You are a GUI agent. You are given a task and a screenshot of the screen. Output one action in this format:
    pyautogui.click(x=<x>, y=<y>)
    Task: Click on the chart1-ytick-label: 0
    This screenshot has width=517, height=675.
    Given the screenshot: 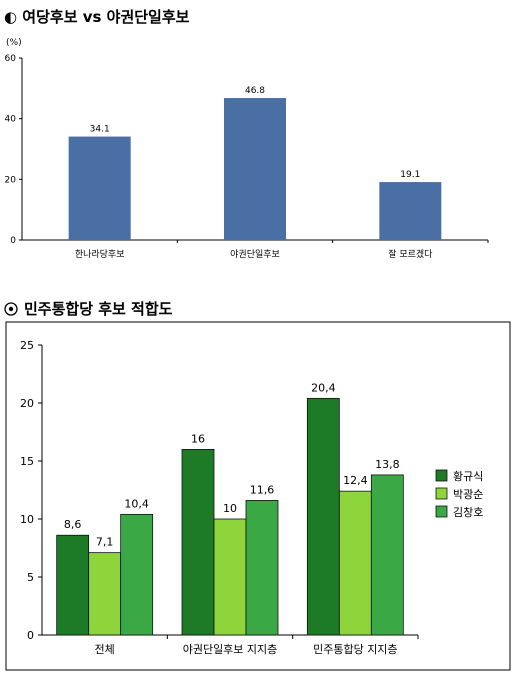 What is the action you would take?
    pyautogui.click(x=13, y=241)
    